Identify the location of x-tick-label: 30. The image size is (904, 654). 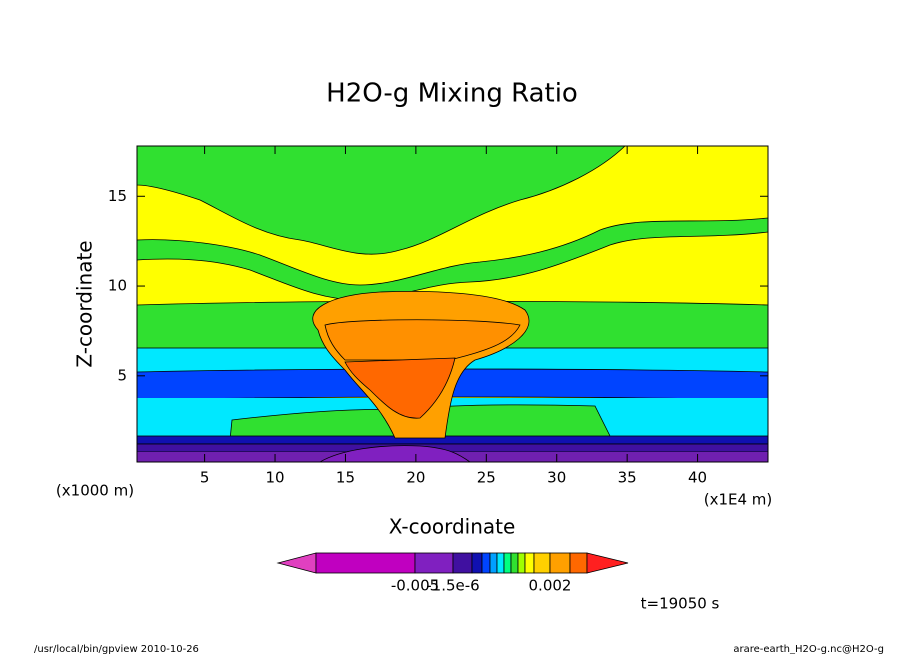
(556, 478).